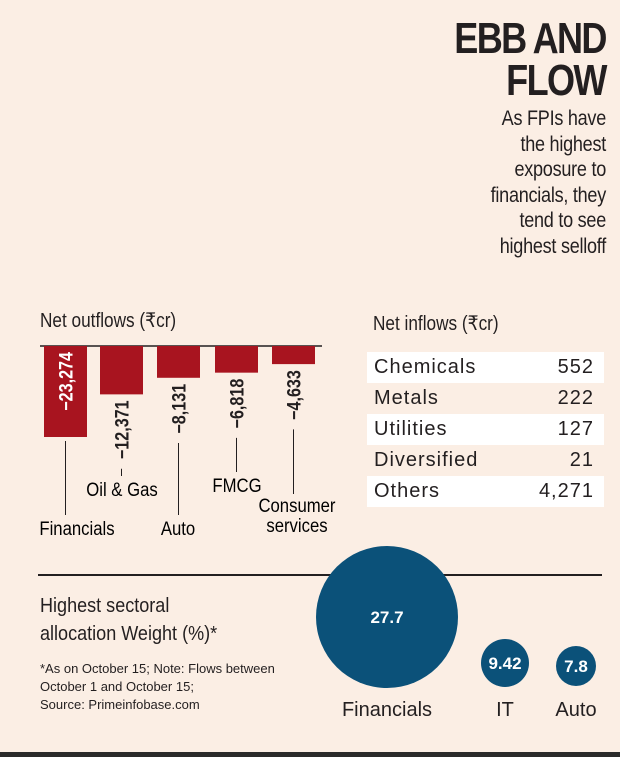 The width and height of the screenshot is (620, 757). I want to click on bubble-value-label: 7.8, so click(576, 666).